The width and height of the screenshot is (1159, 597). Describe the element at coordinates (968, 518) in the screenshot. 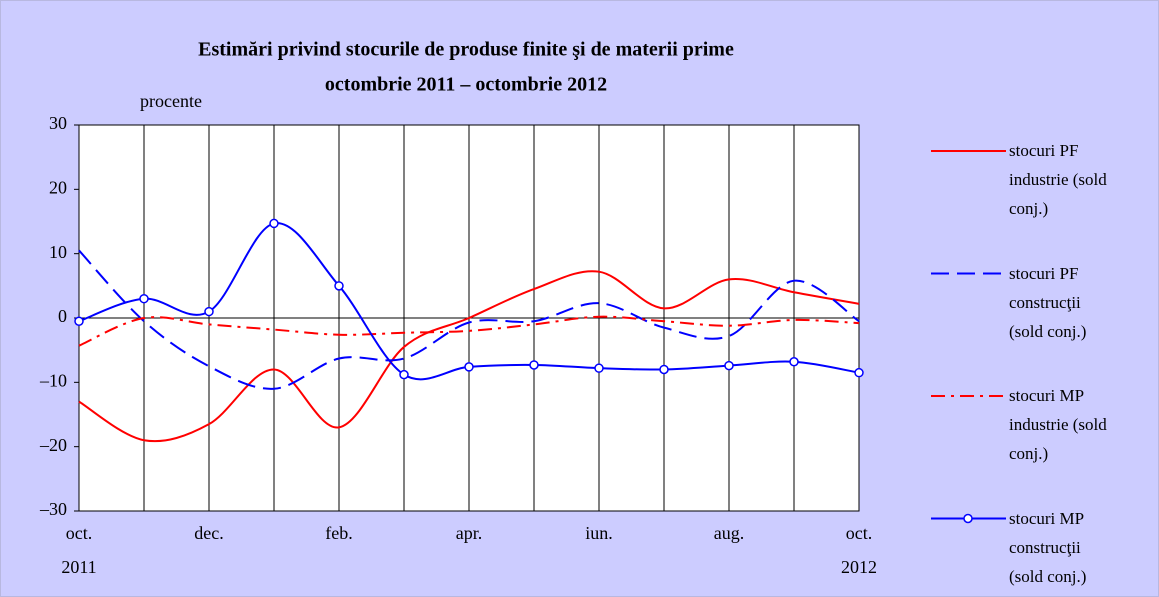

I see `legend-marker` at that location.